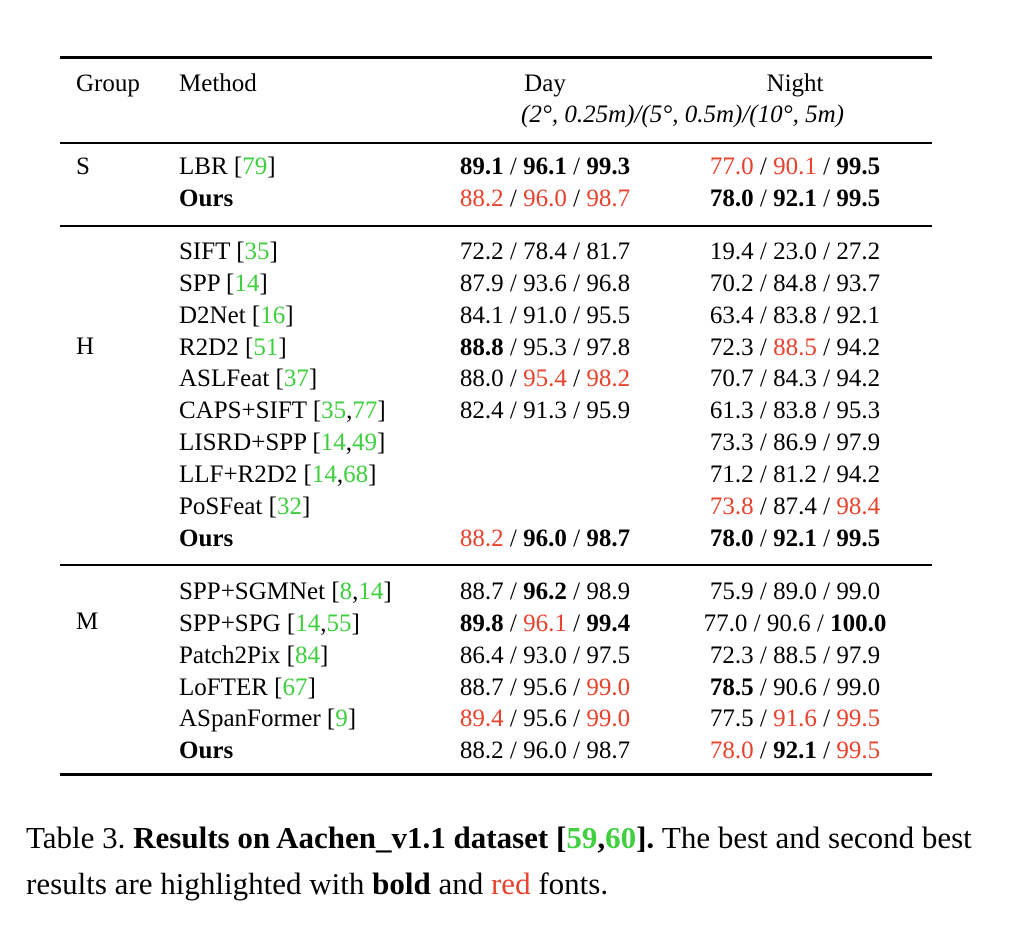 The image size is (1032, 946). I want to click on metric-value: 86.9, so click(795, 443).